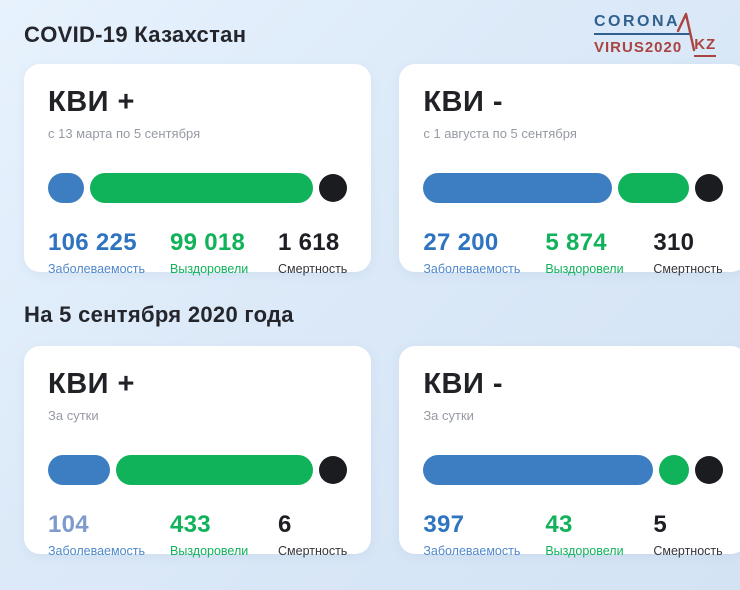 The width and height of the screenshot is (740, 590). What do you see at coordinates (461, 242) in the screenshot?
I see `infected-value: 27 200` at bounding box center [461, 242].